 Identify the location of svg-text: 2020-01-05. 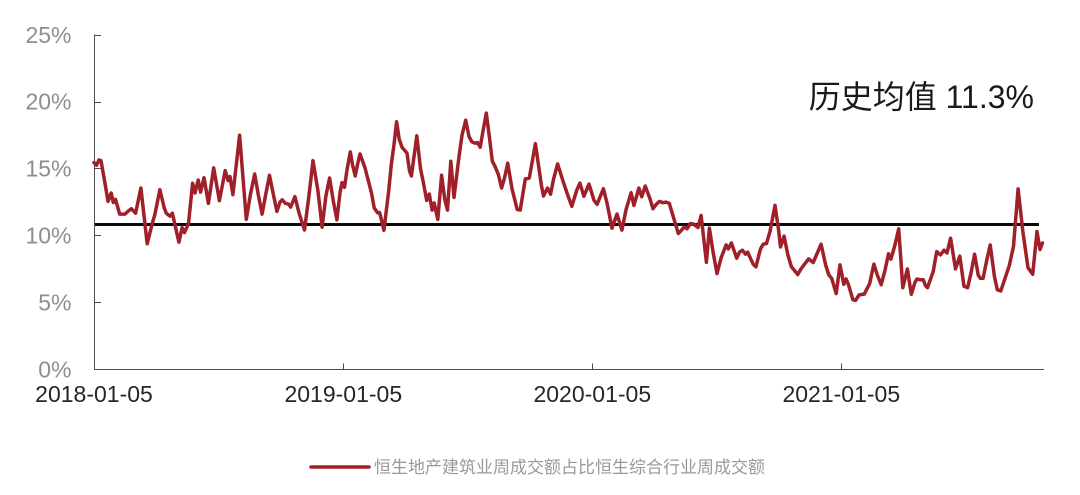
(592, 394).